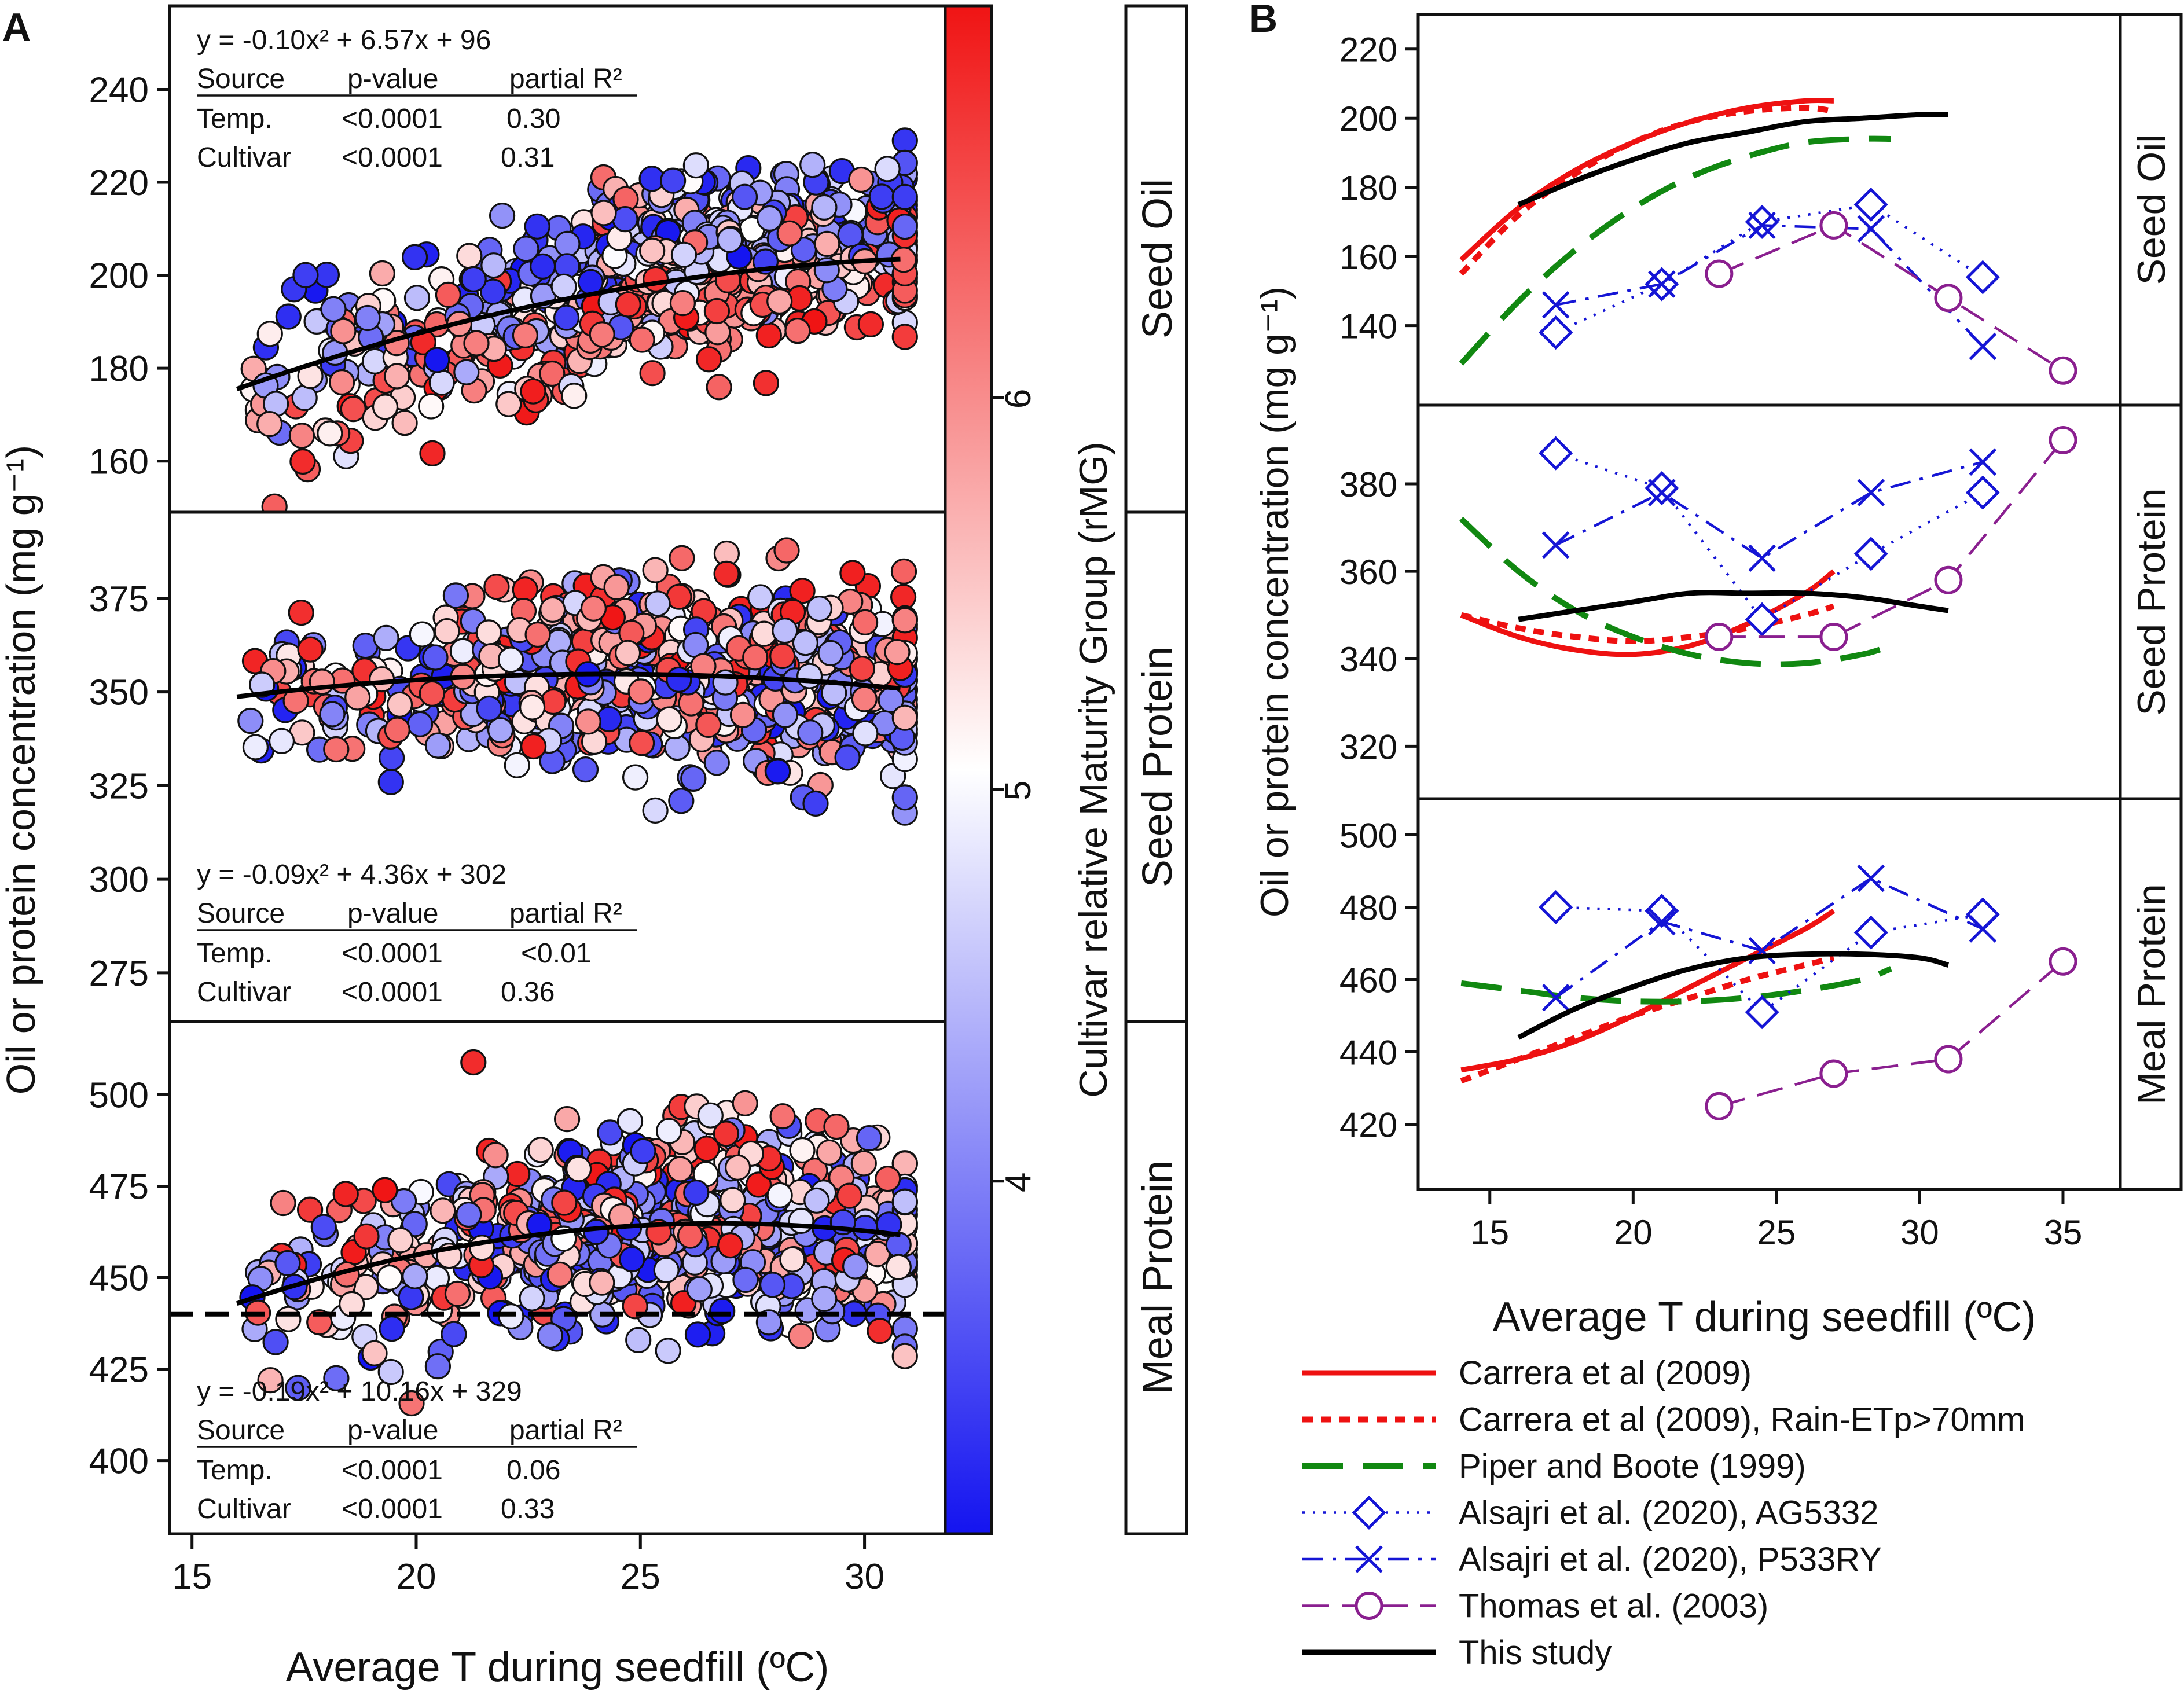 This screenshot has height=1701, width=2184. I want to click on y-tick-label: 440, so click(1368, 1053).